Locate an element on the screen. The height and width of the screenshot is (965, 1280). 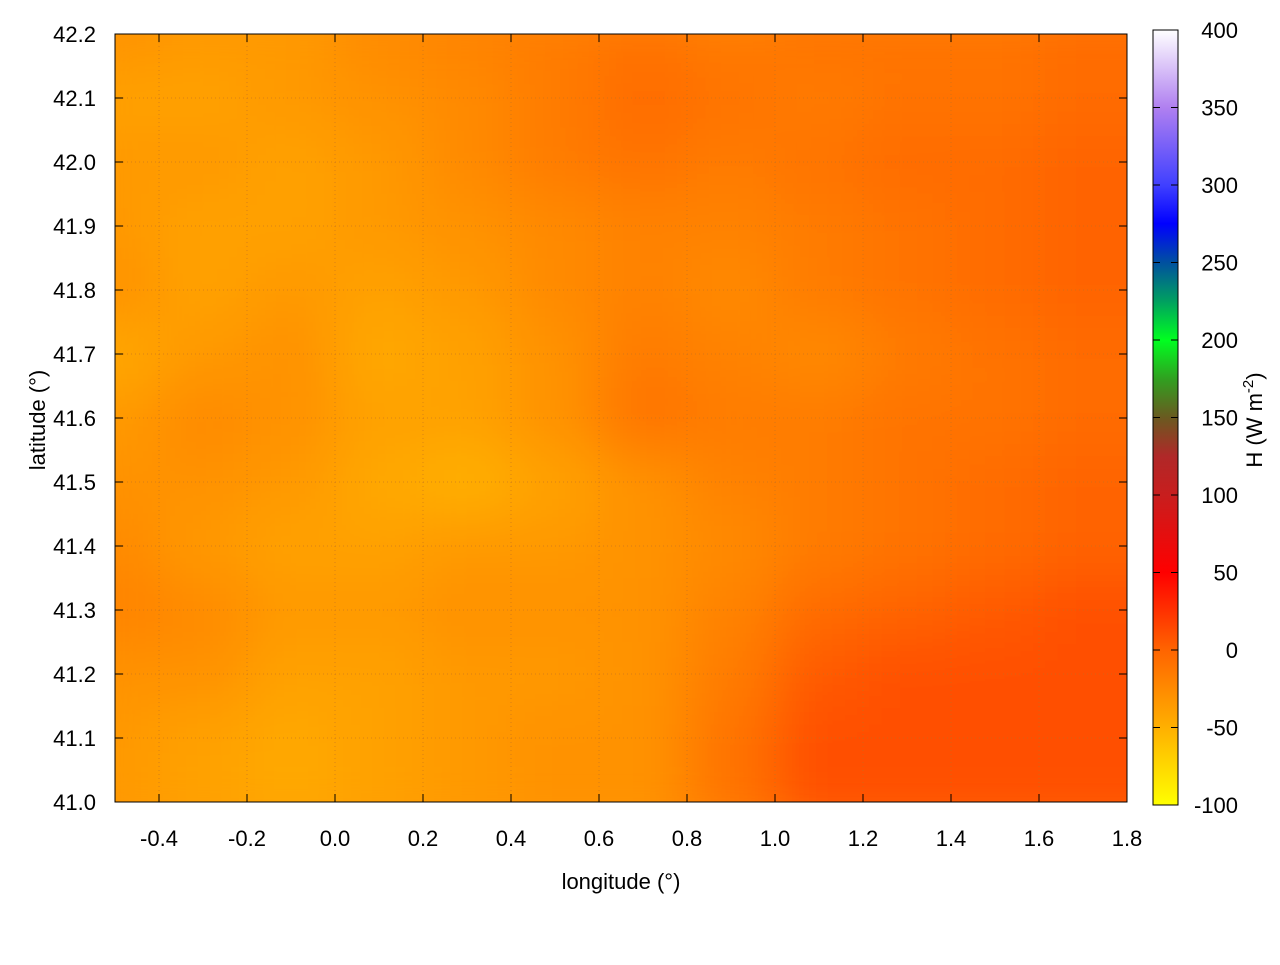
heatmap-cell is located at coordinates (1083, 754).